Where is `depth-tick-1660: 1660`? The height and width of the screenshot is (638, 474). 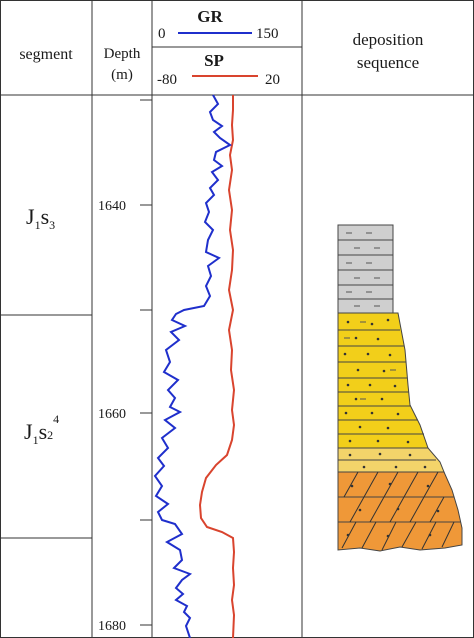
depth-tick-1660: 1660 is located at coordinates (112, 414).